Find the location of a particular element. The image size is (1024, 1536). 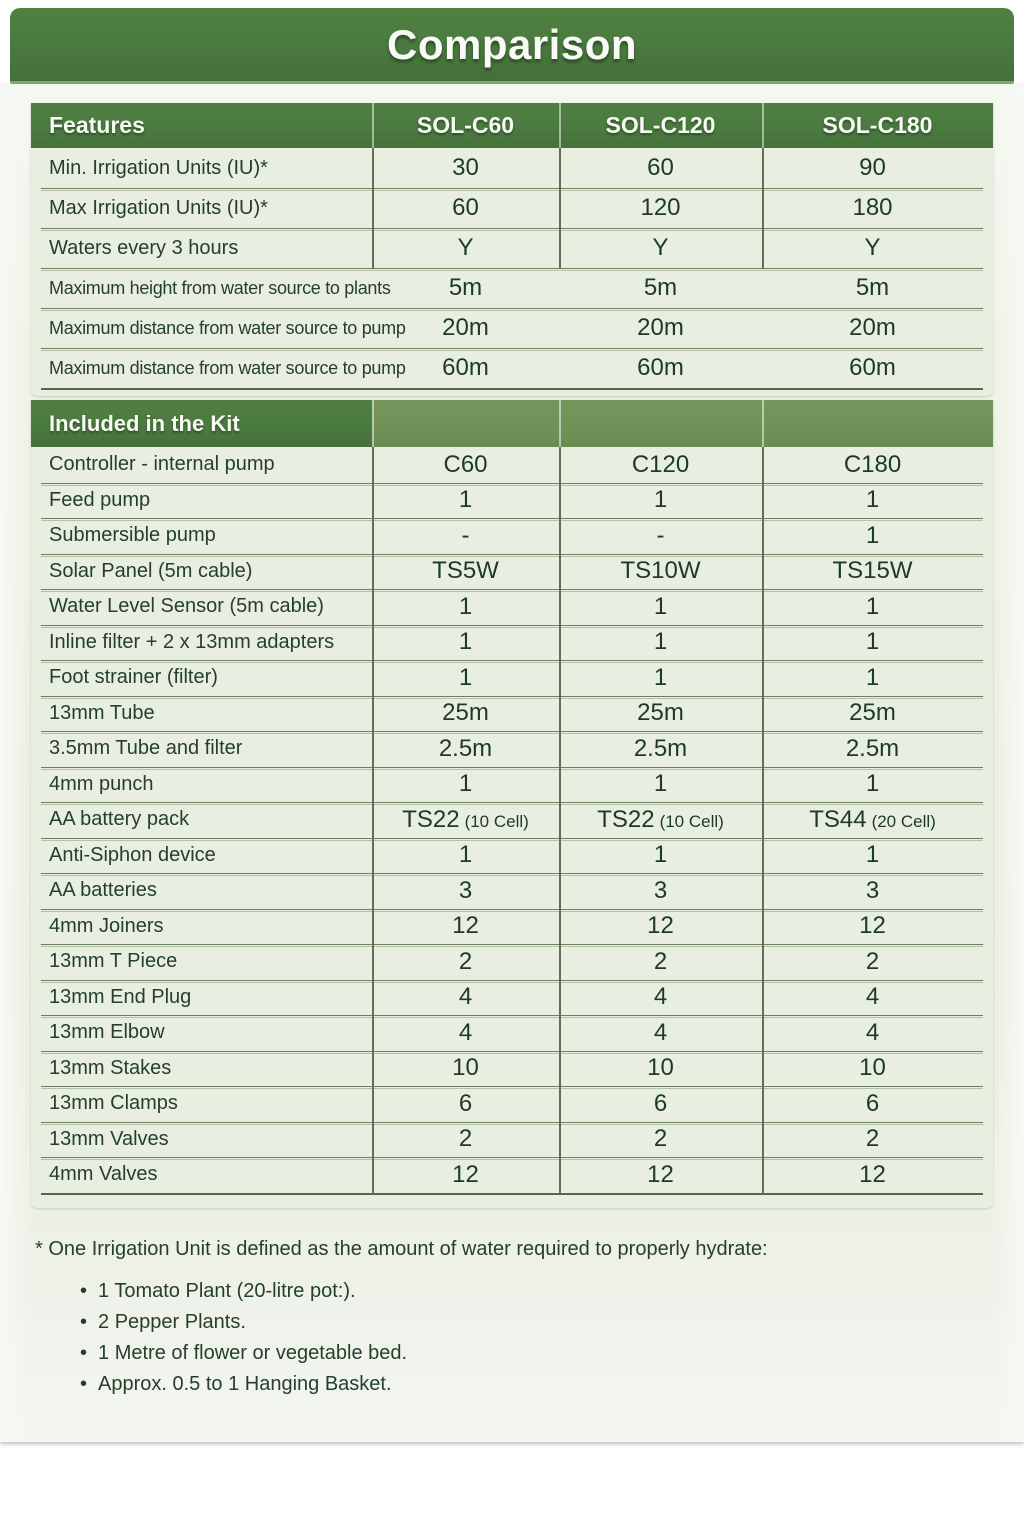

kit-item-value: 3 is located at coordinates (872, 890).